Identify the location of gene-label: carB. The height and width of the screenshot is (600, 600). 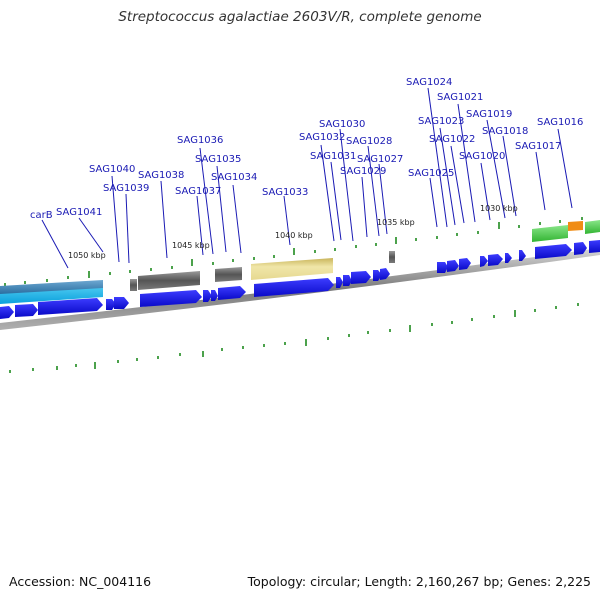
(41, 215).